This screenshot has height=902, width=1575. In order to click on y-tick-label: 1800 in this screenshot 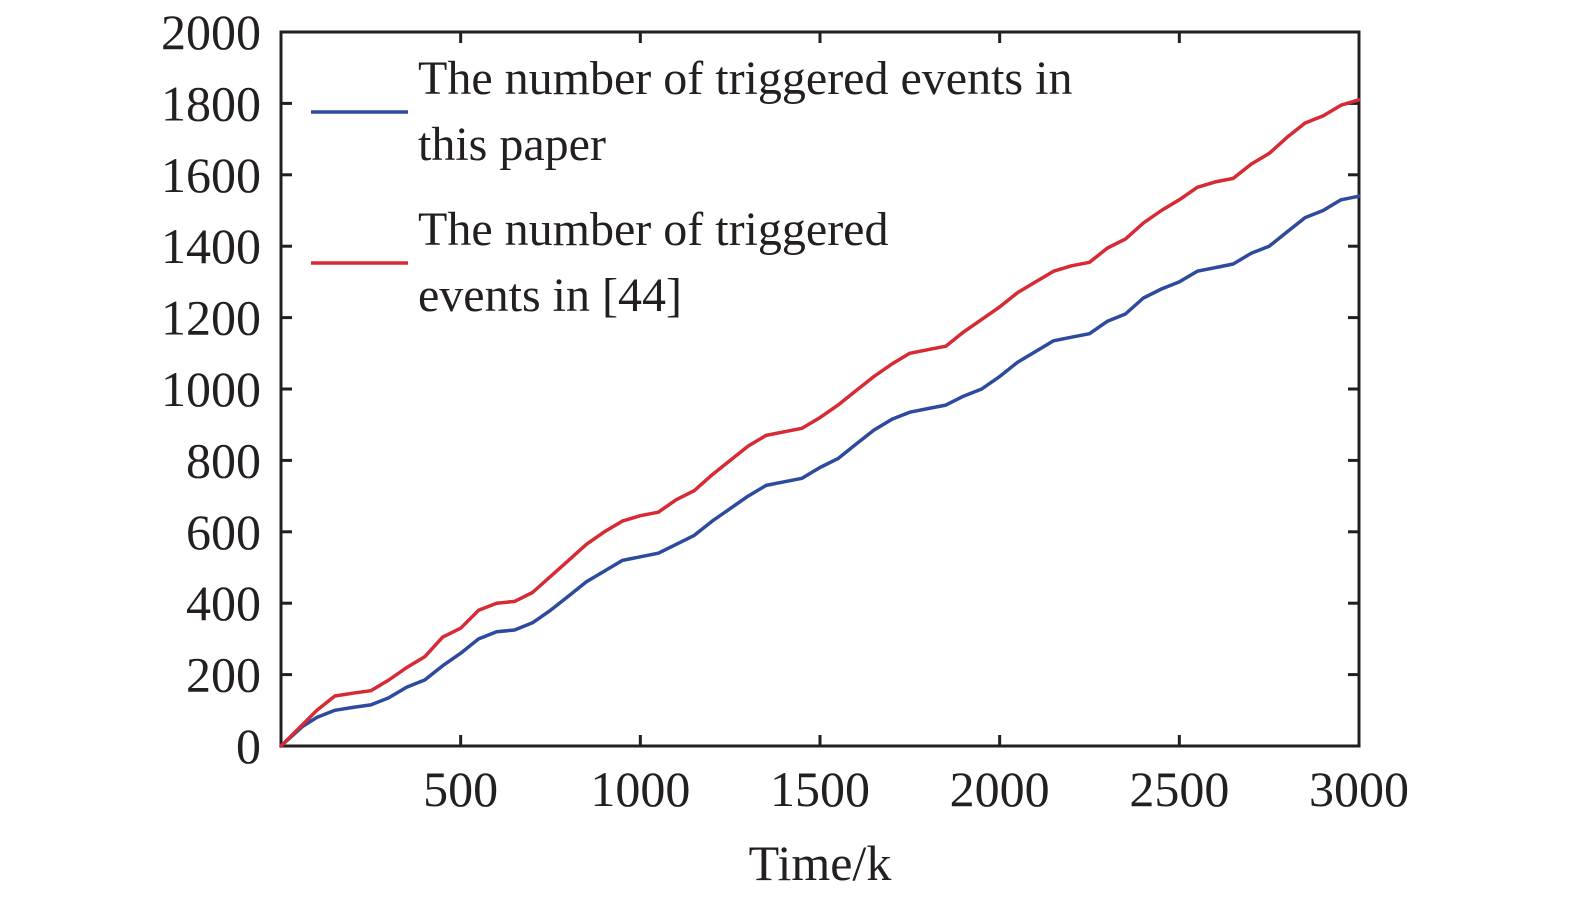, I will do `click(211, 103)`.